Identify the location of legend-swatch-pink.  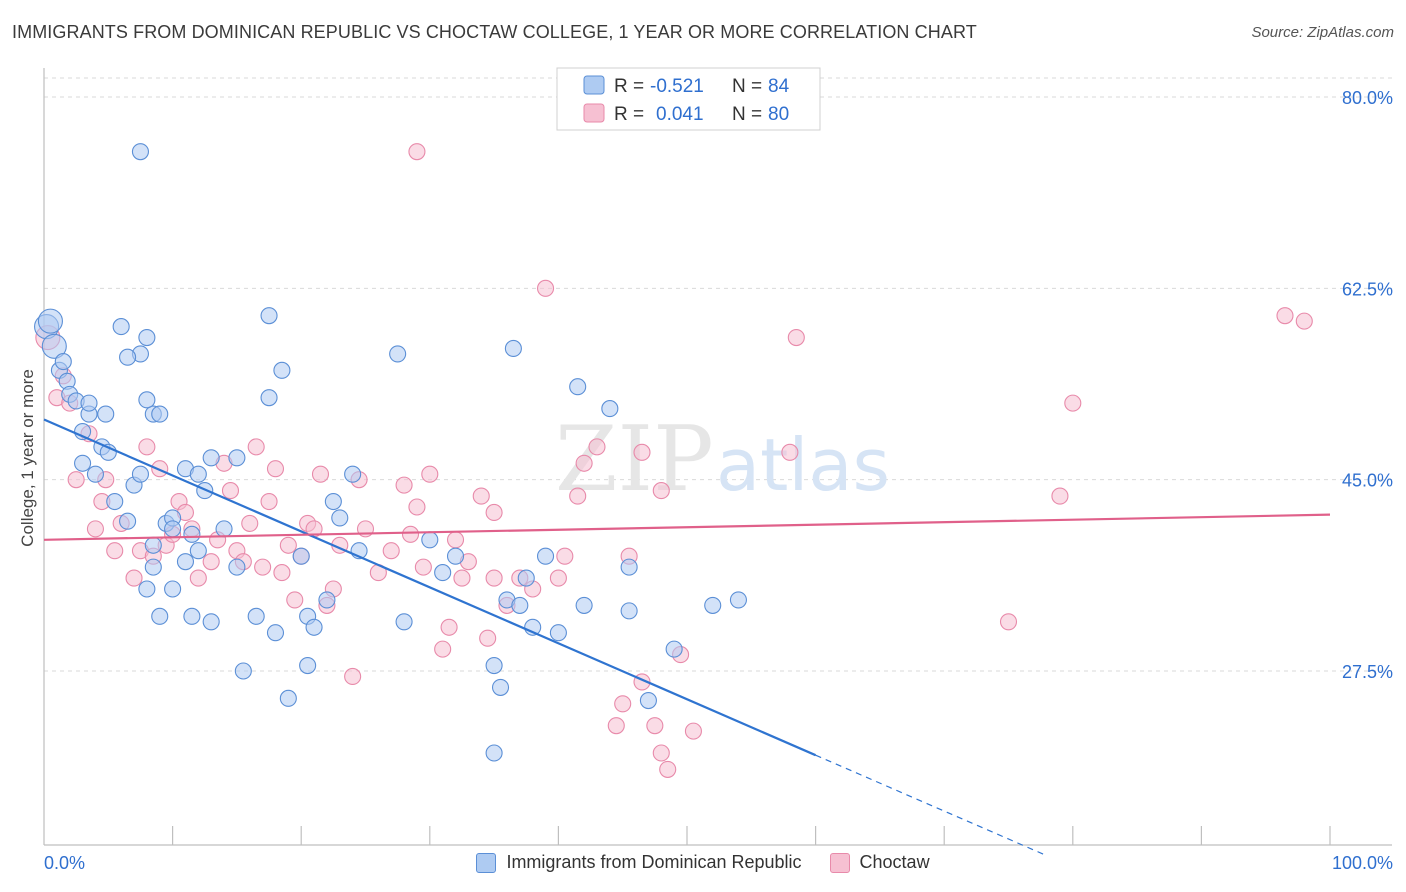
(594, 113).